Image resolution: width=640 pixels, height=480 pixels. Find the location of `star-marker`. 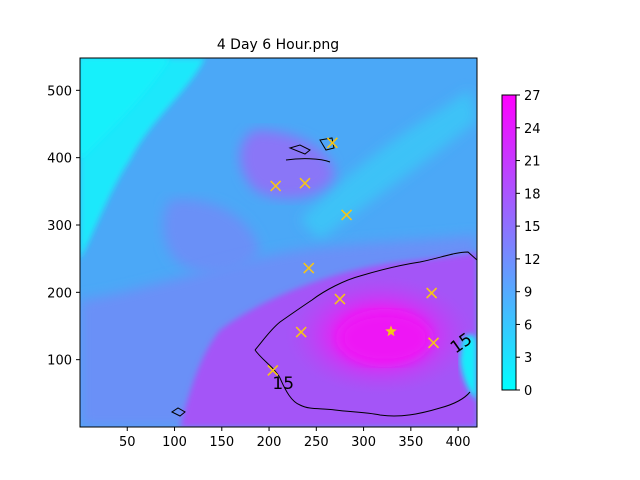

star-marker is located at coordinates (391, 331).